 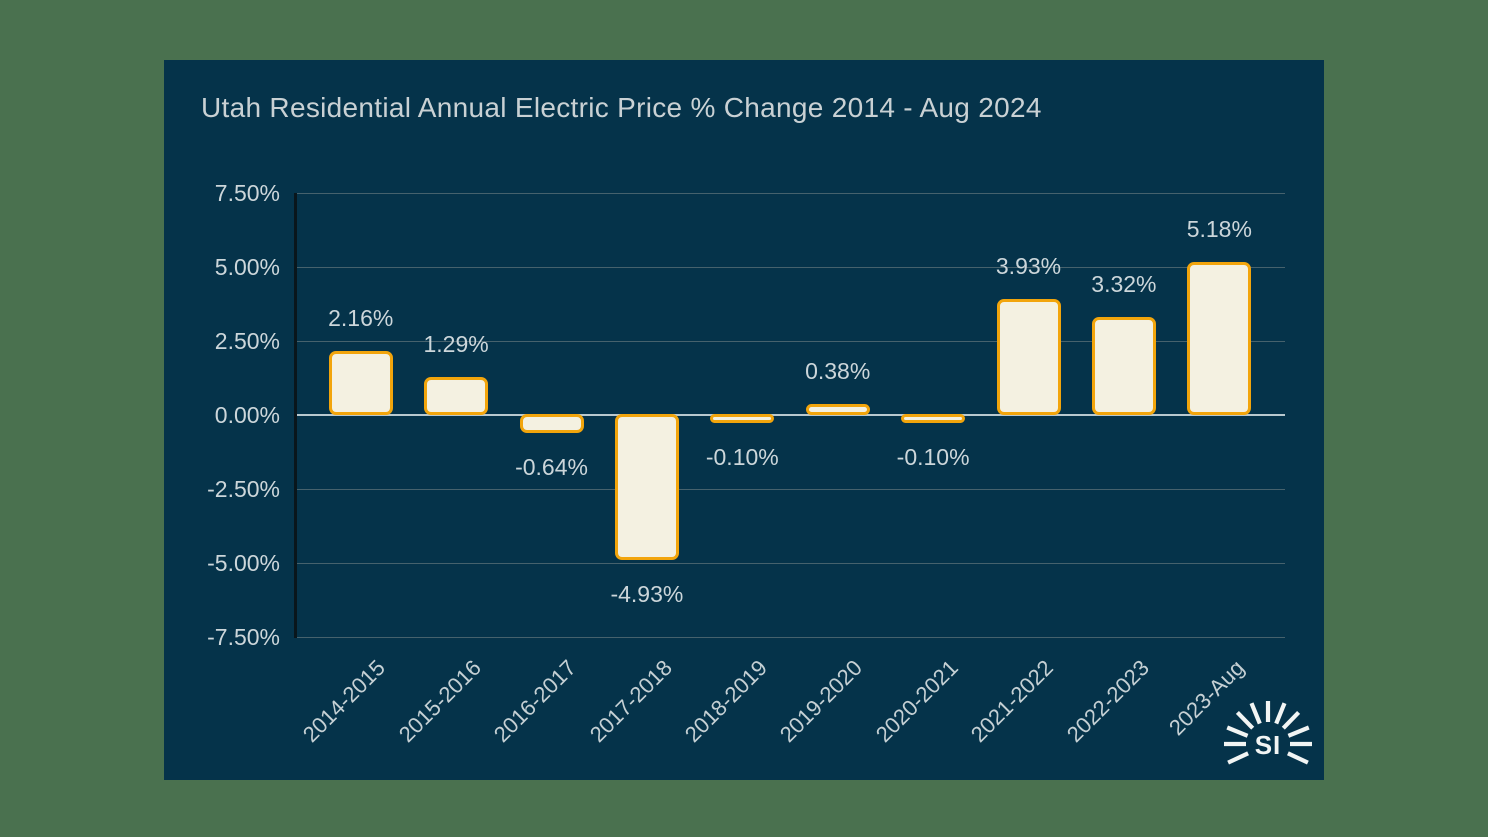 I want to click on y-axis-tick-label: -2.50%, so click(x=243, y=489).